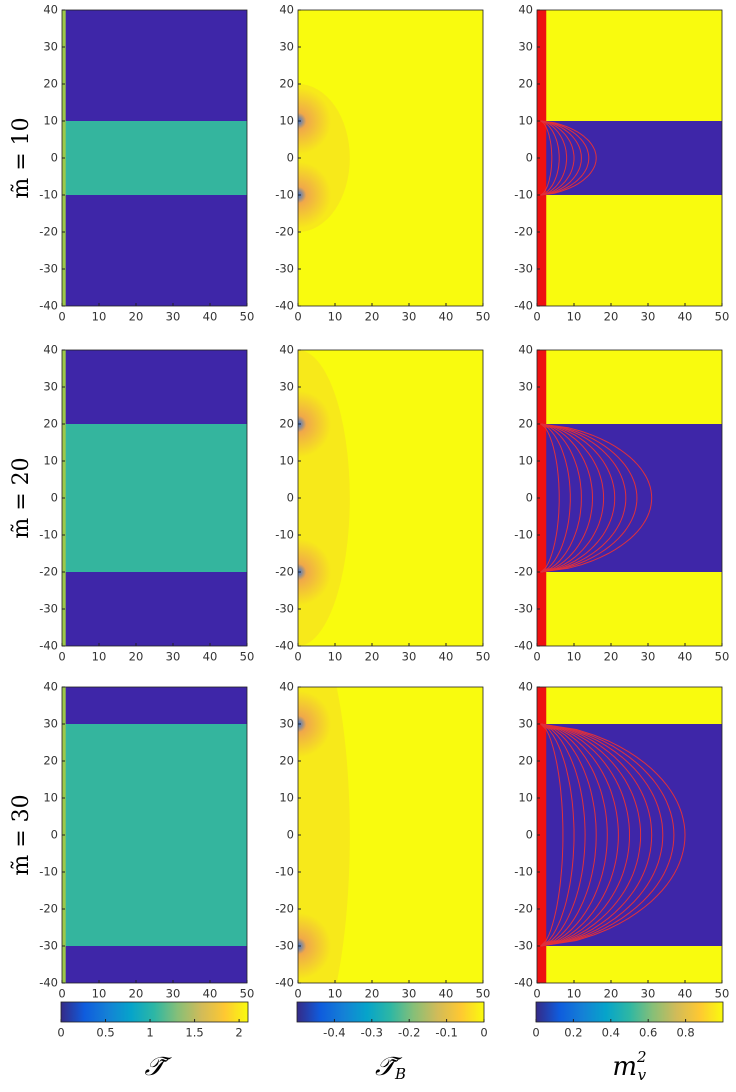  I want to click on colorbar-tick-label: 1, so click(149, 1033).